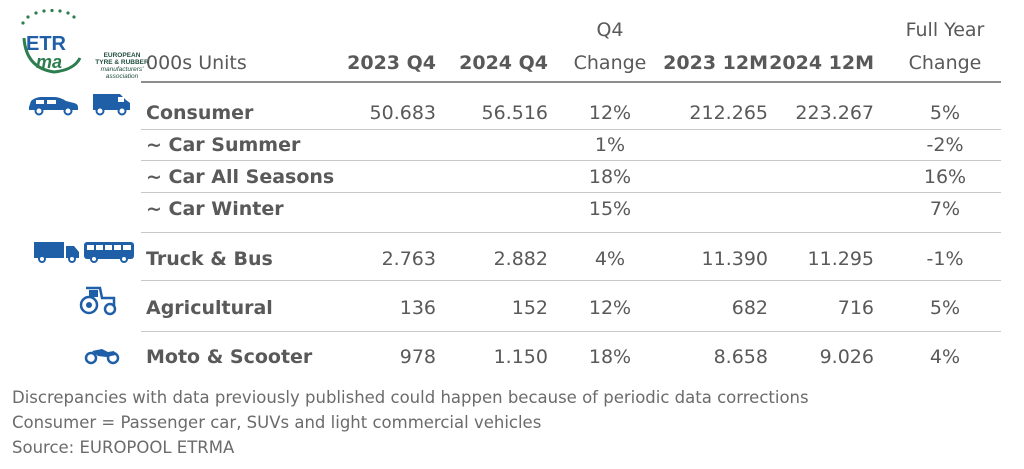  What do you see at coordinates (846, 357) in the screenshot?
I see `cell-moto-scooter-2024-12m: 9.026` at bounding box center [846, 357].